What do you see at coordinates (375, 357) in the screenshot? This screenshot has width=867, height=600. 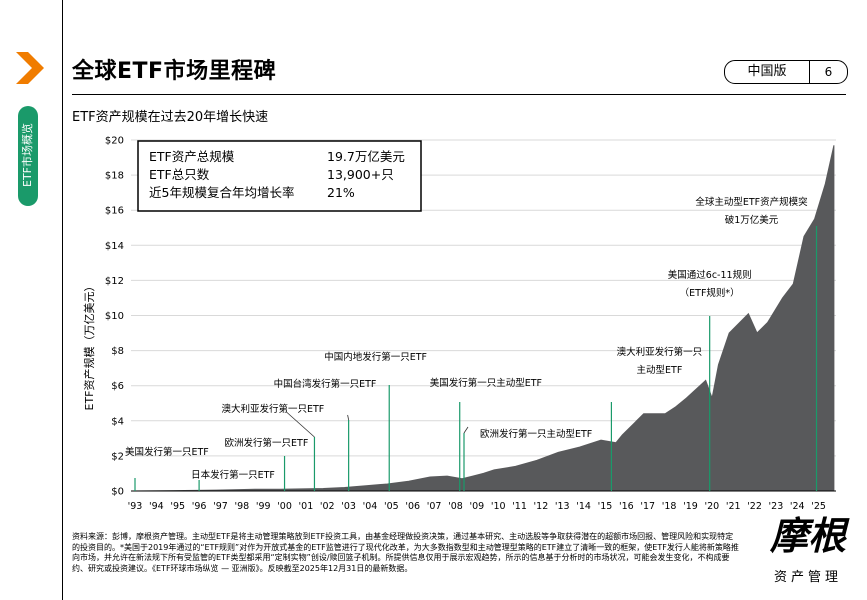 I see `milestone-label: 中国内地发行第一只ETF` at bounding box center [375, 357].